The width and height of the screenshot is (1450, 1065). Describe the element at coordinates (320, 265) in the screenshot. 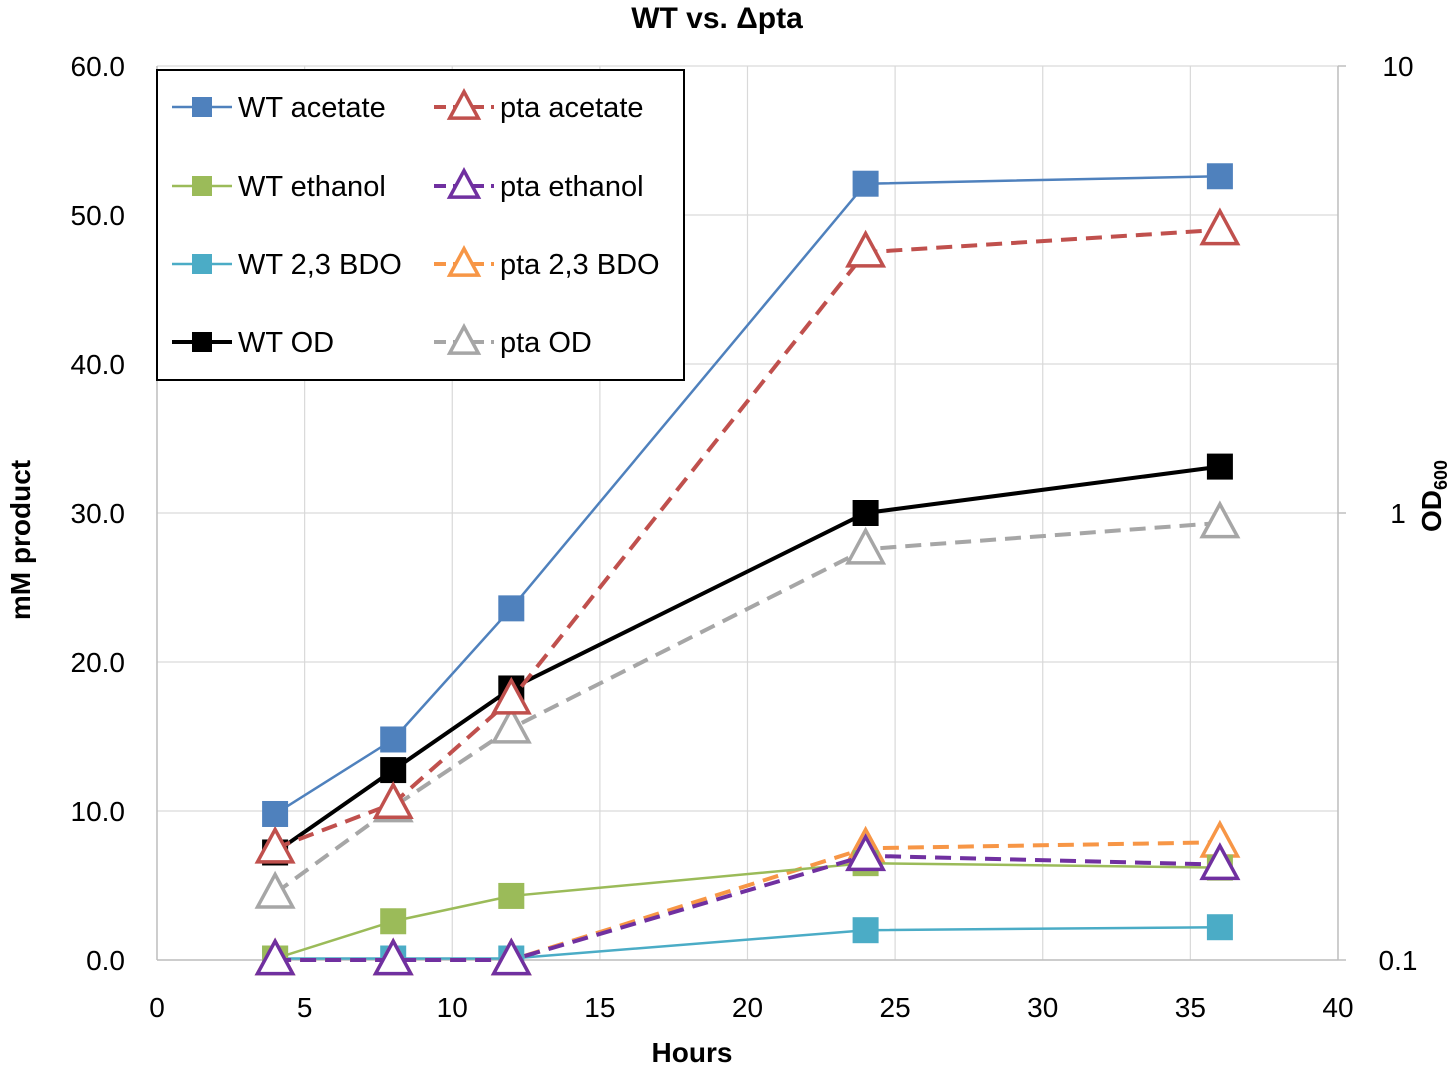

I see `legend-label: WT 2,3 BDO` at that location.